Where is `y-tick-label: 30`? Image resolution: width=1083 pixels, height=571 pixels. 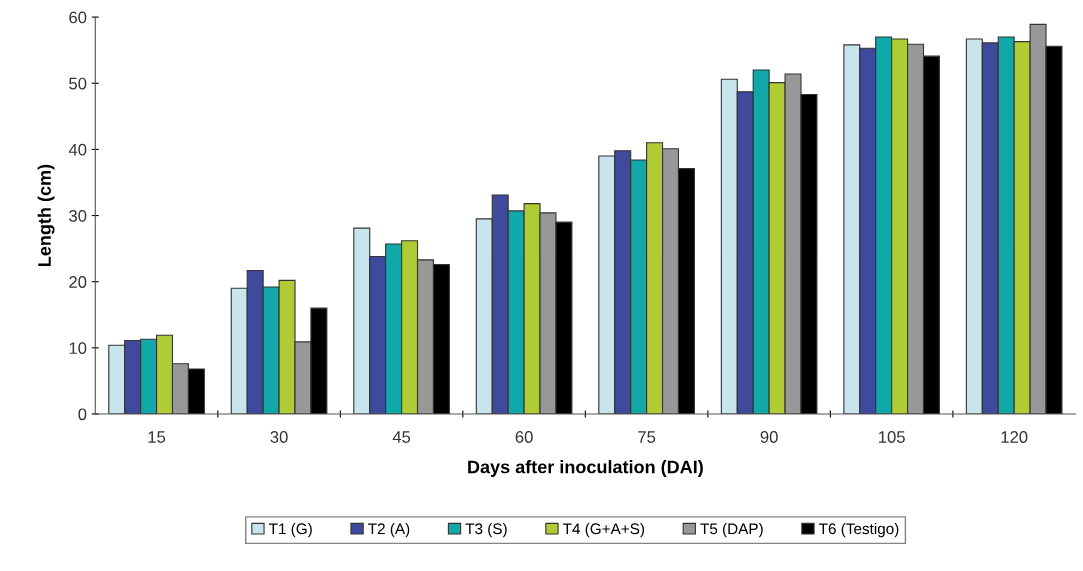
y-tick-label: 30 is located at coordinates (78, 215).